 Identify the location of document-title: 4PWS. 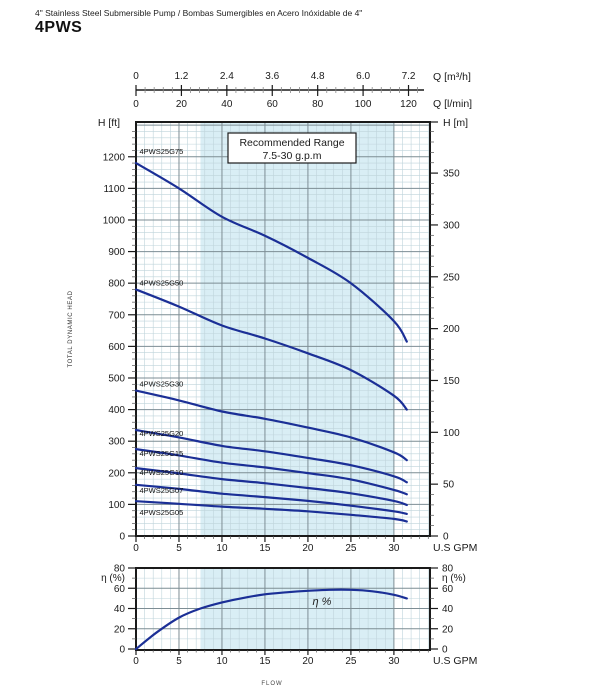
(59, 27).